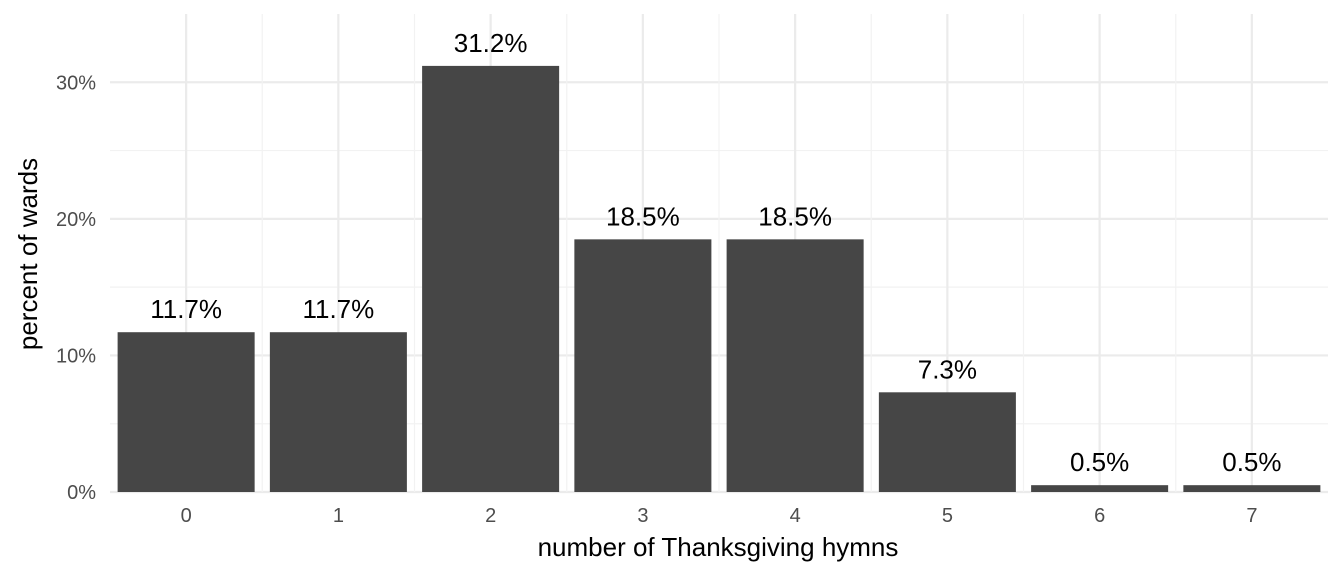 The height and width of the screenshot is (576, 1344). Describe the element at coordinates (1099, 516) in the screenshot. I see `x-tick-label-6: 6` at that location.